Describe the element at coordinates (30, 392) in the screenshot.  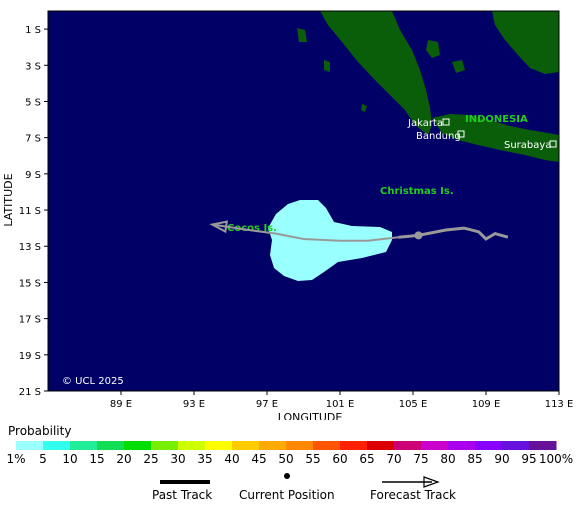
I see `lat-tick-label: 21 S` at that location.